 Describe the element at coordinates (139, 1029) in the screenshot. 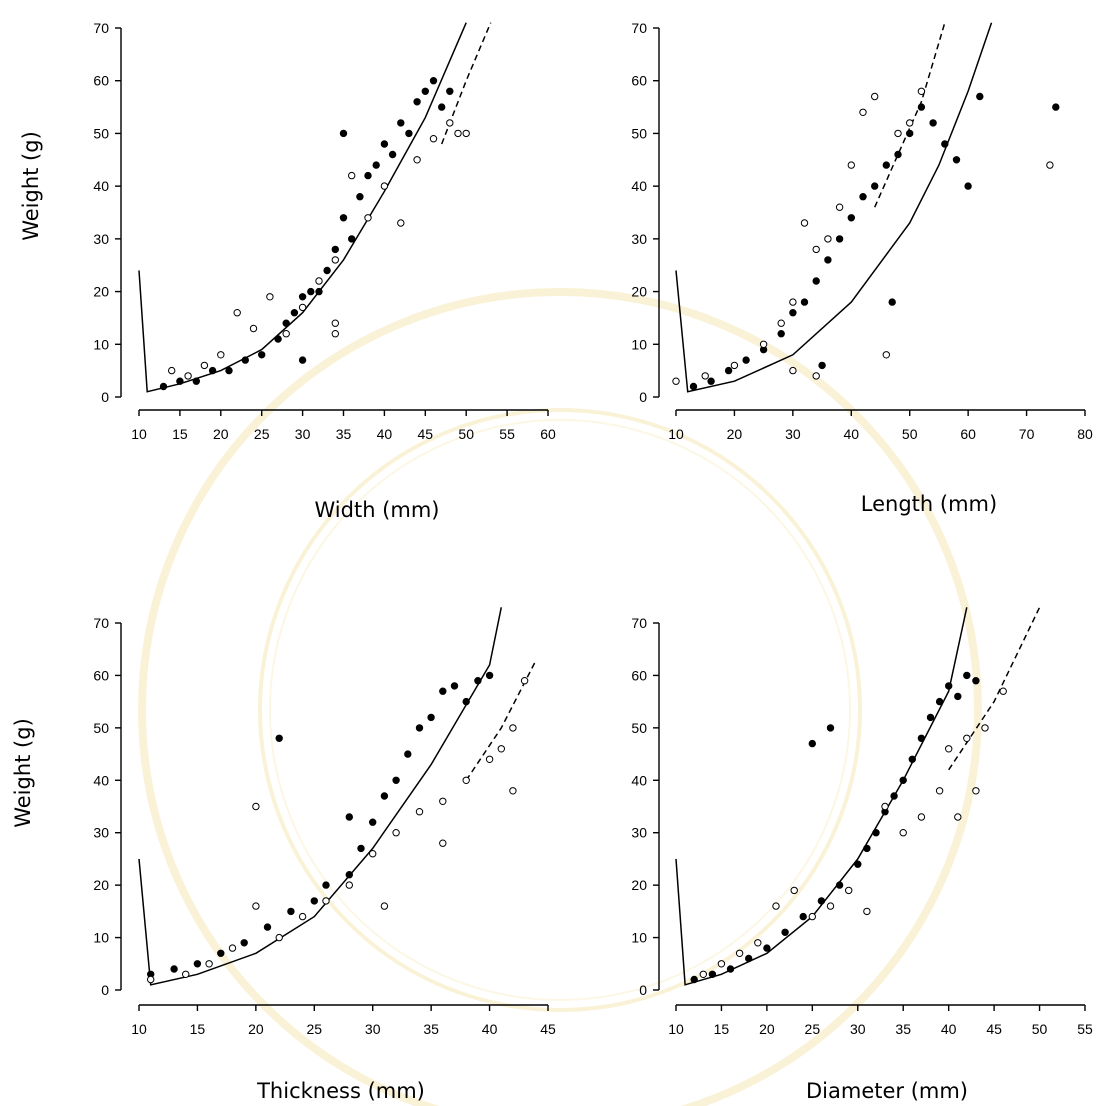

I see `thickness-x-tick-label: 10` at that location.